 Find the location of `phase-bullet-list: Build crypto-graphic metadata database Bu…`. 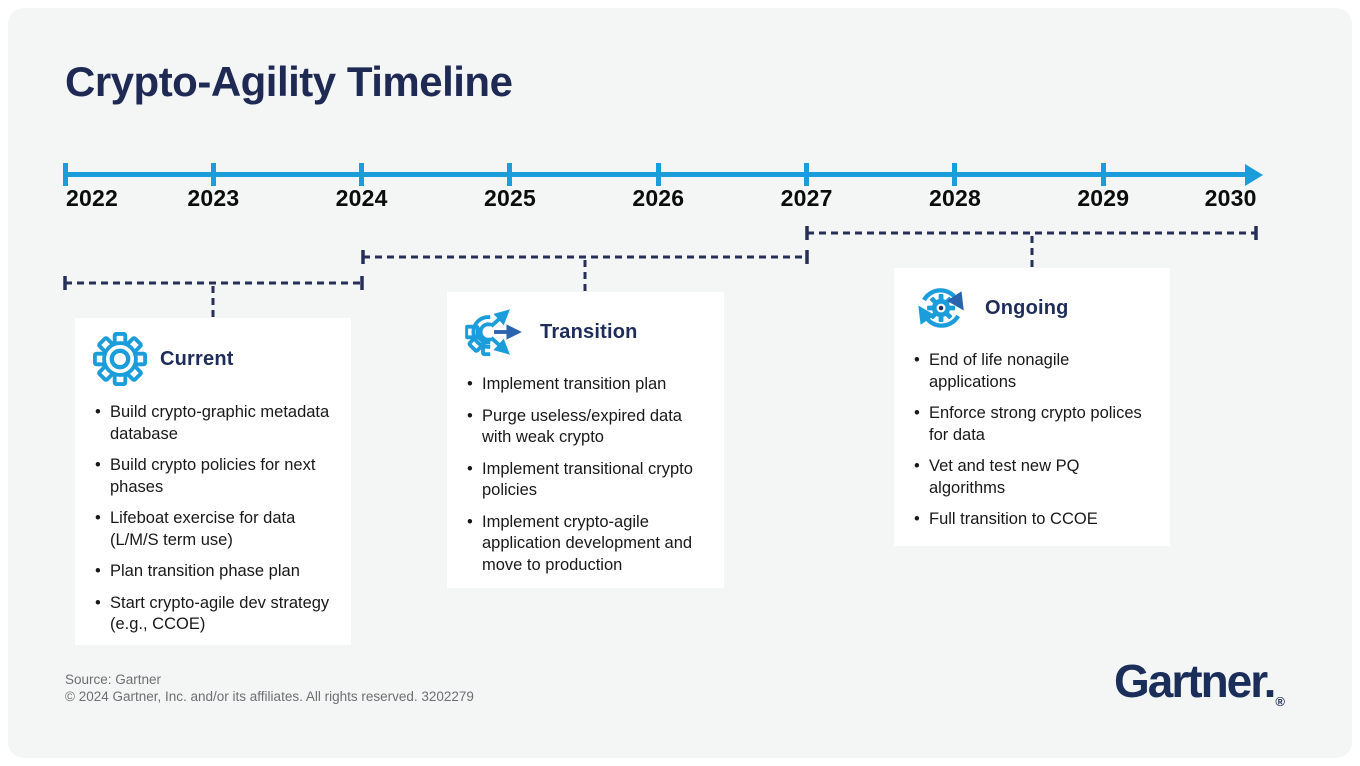

phase-bullet-list: Build crypto-graphic metadata database Bu… is located at coordinates (214, 519).